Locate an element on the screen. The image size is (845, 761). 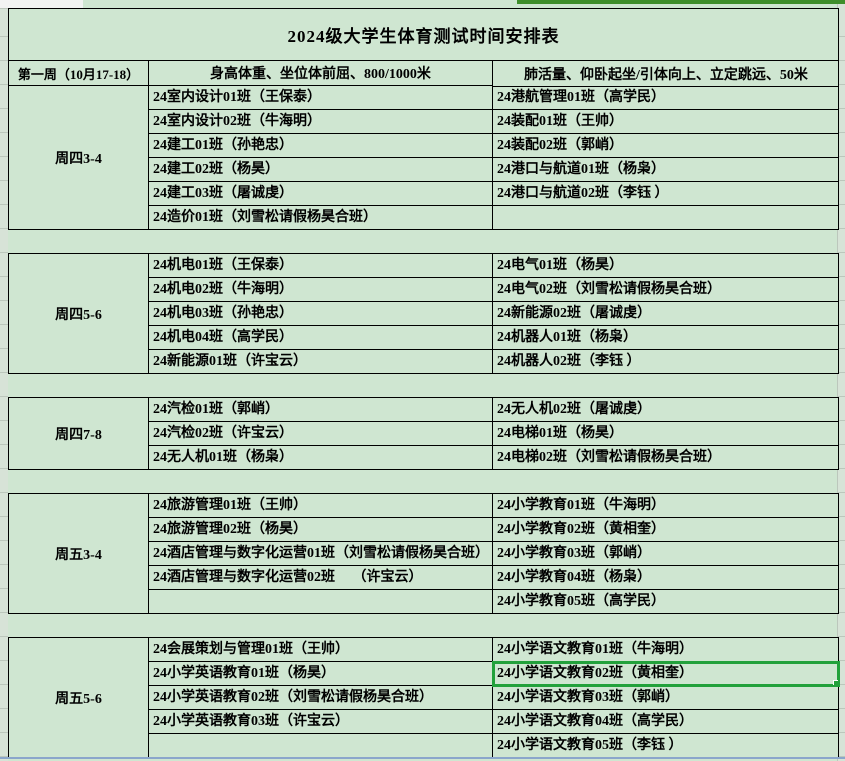
time-slot-label: 周四7-8 is located at coordinates (79, 434).